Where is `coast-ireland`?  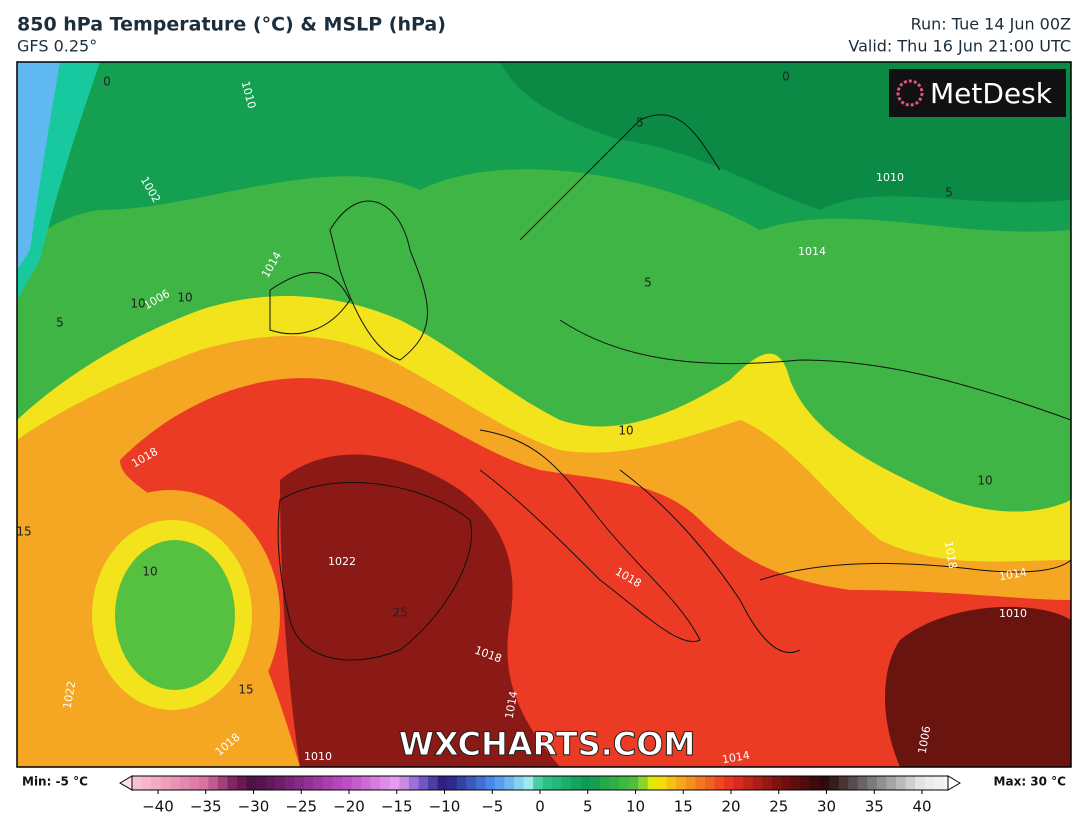 coast-ireland is located at coordinates (310, 303).